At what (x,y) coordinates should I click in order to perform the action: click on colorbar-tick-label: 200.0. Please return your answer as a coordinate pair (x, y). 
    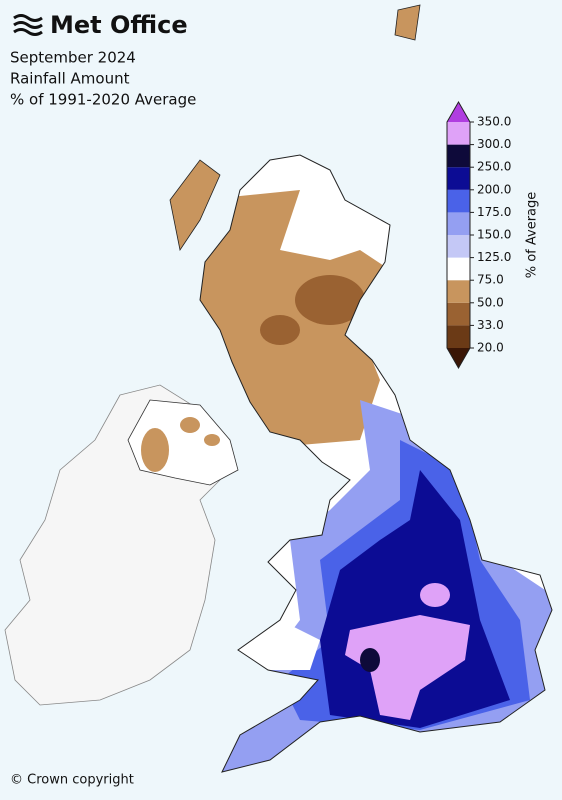
    Looking at the image, I should click on (494, 189).